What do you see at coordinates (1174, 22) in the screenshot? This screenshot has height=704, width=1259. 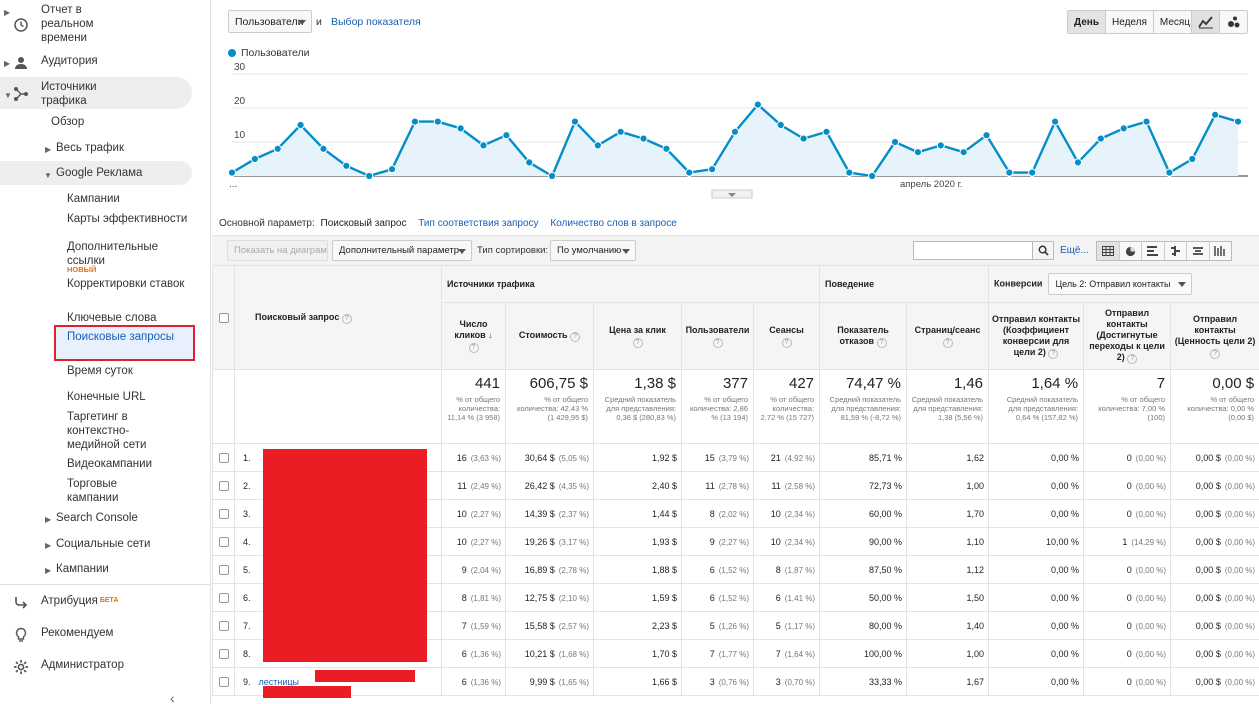 I see `period-month-button: Месяц` at bounding box center [1174, 22].